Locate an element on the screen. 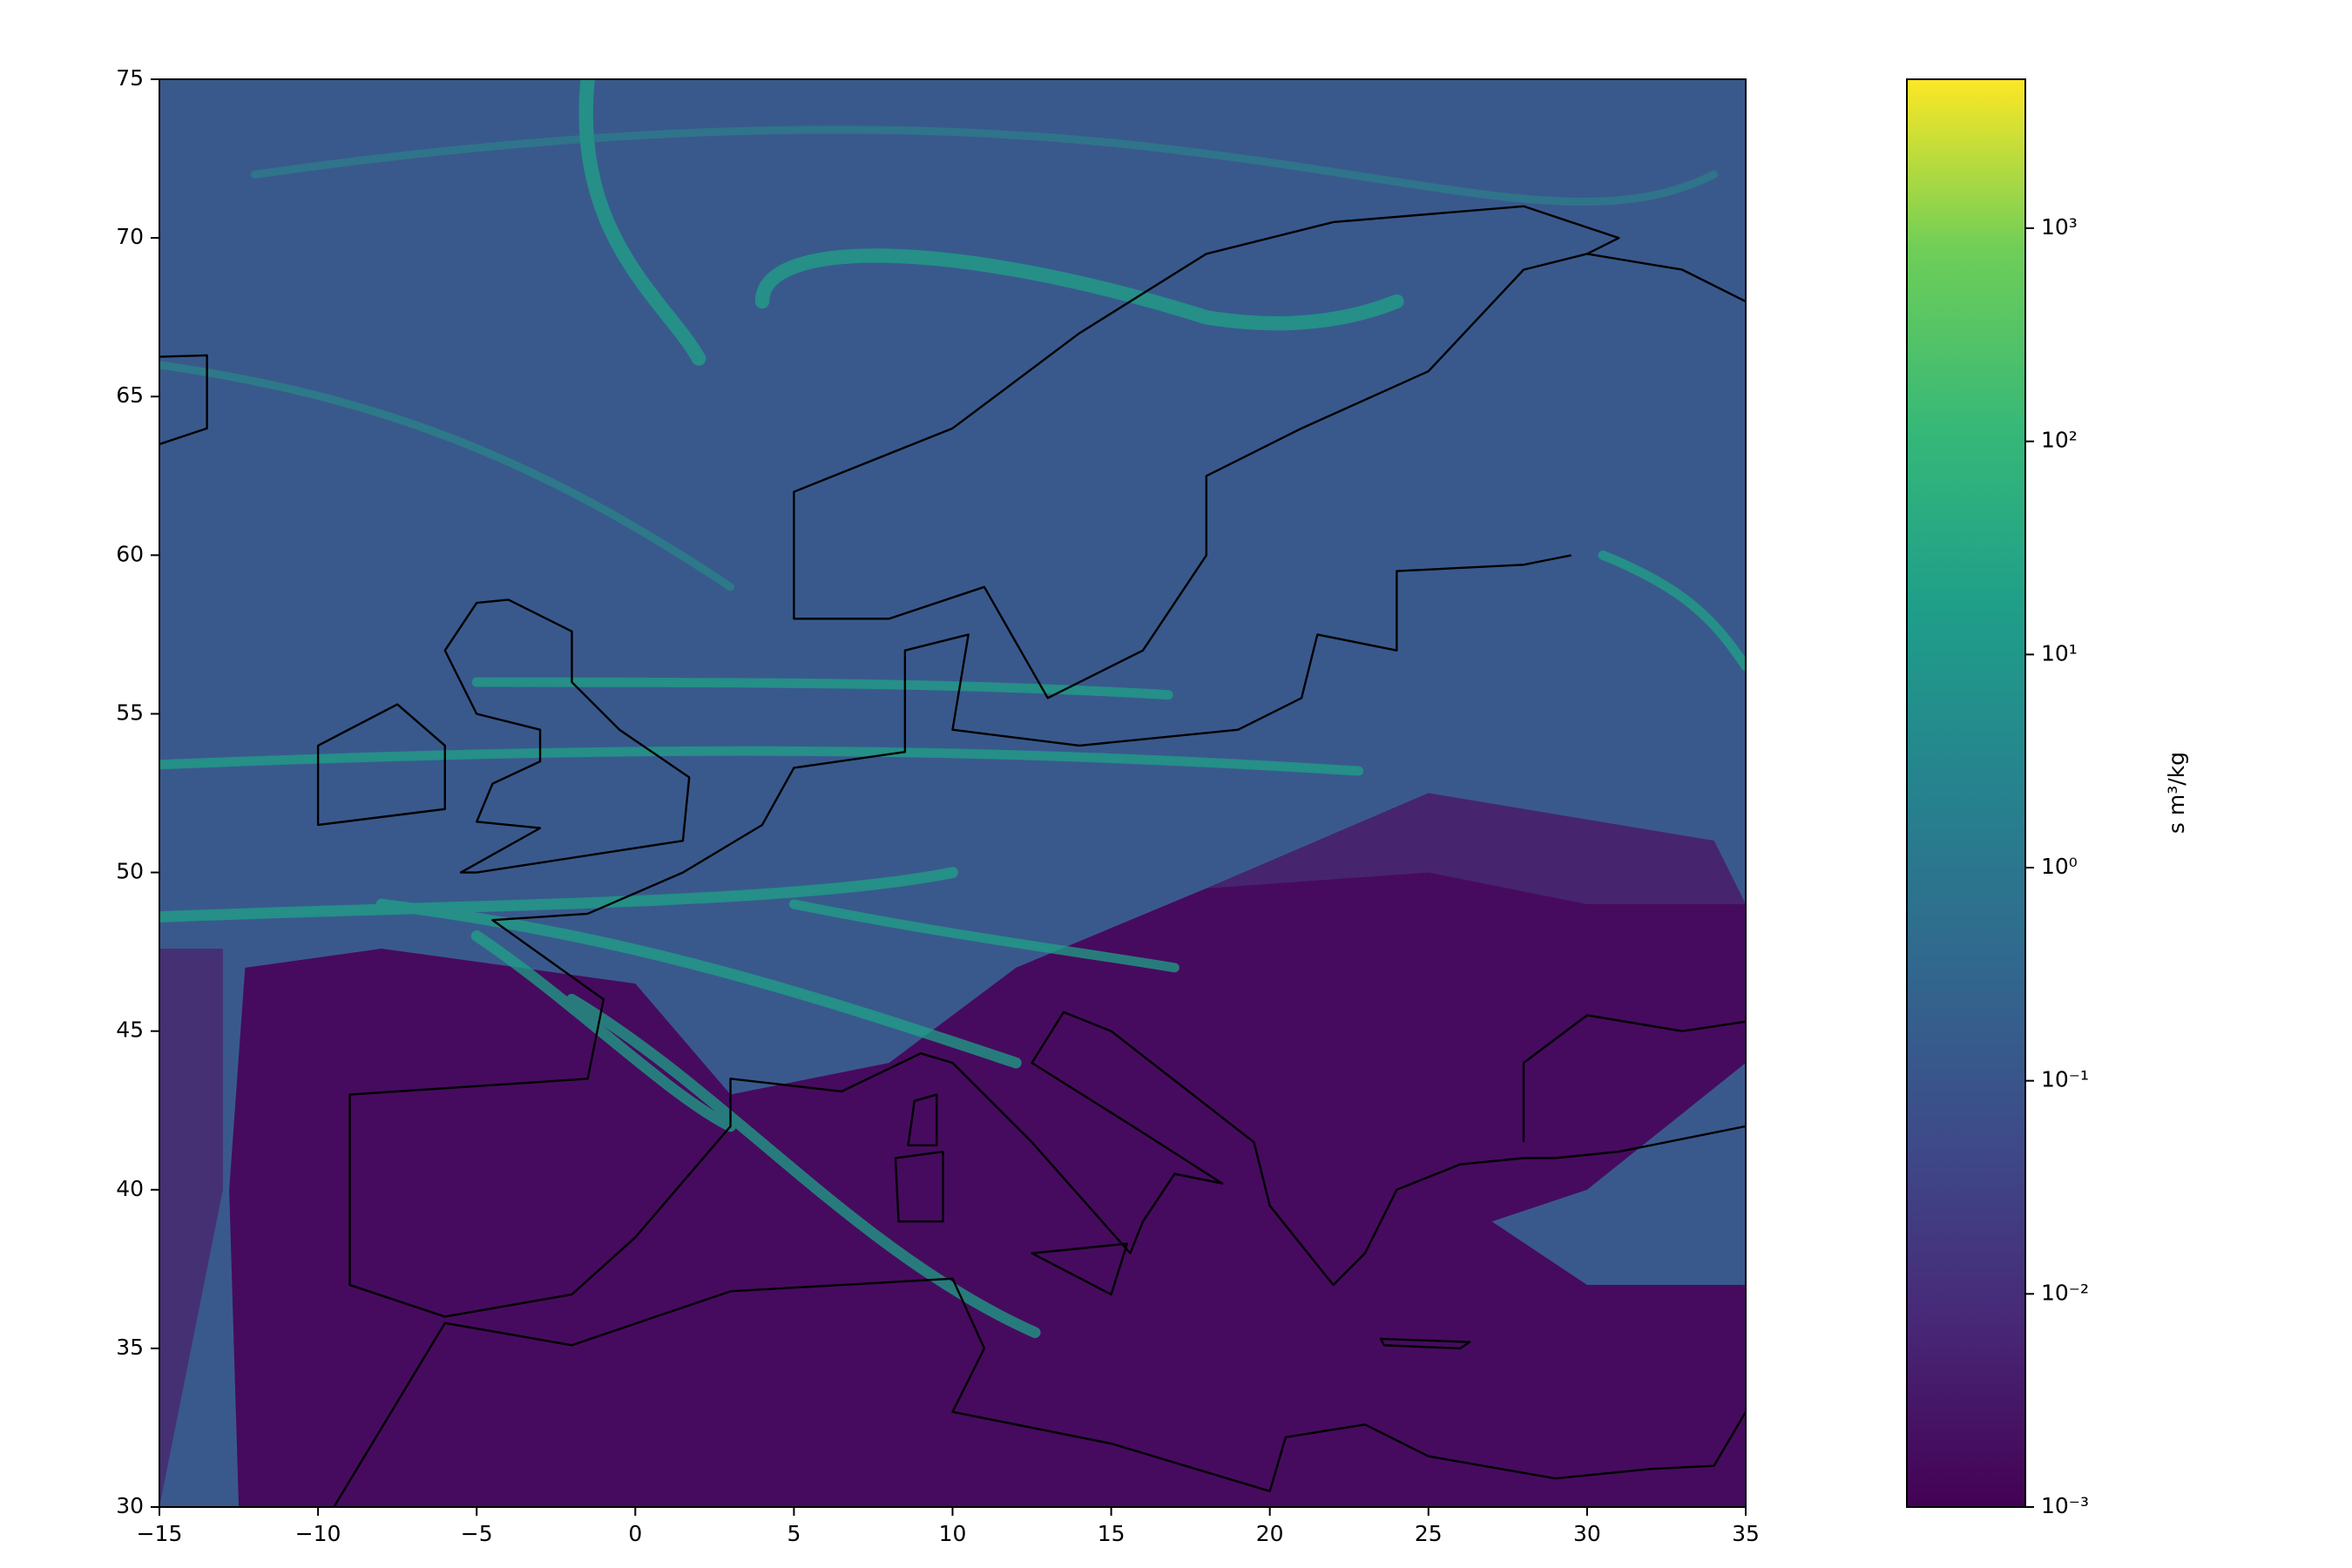  x-tick-label: −10 is located at coordinates (318, 1533).